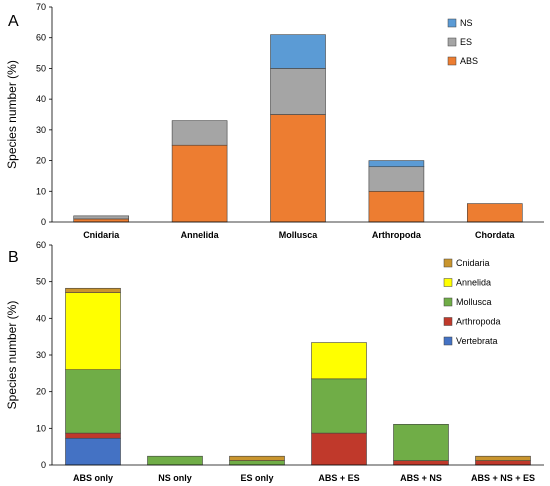 This screenshot has height=486, width=550. I want to click on x-tick-label: Mollusca, so click(299, 235).